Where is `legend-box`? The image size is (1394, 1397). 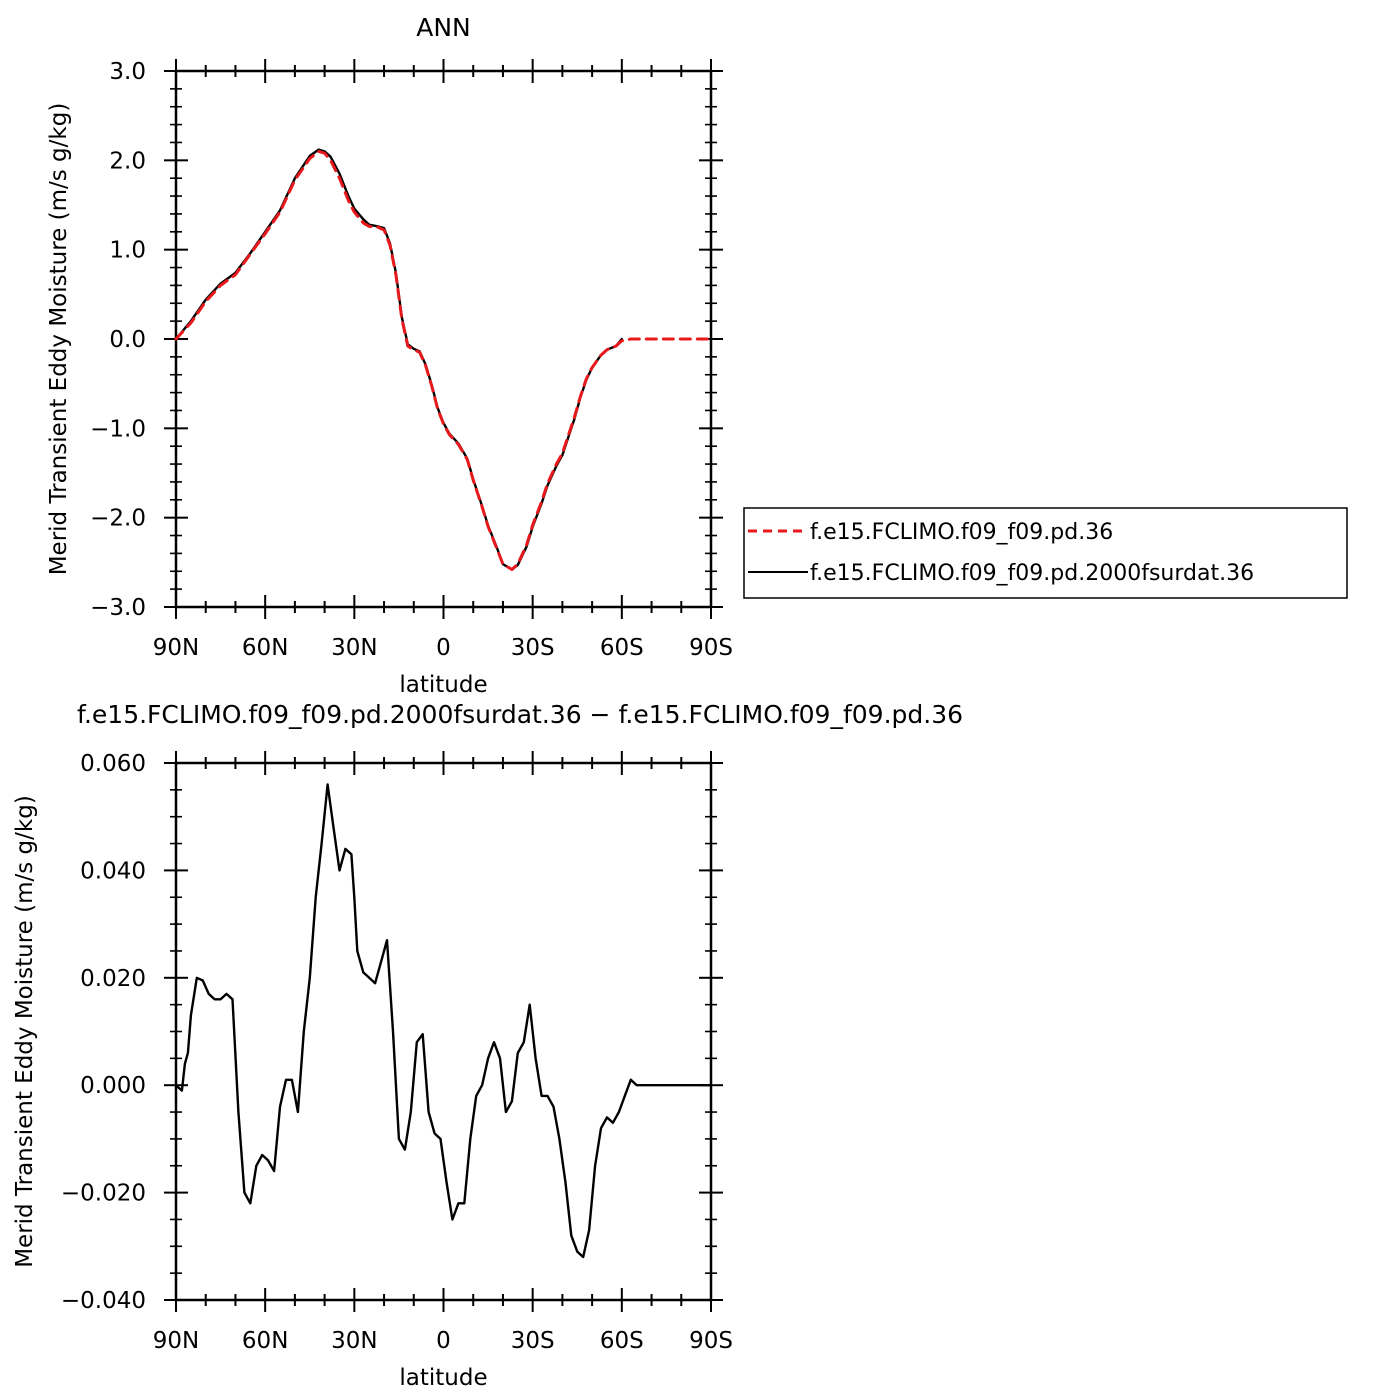
legend-box is located at coordinates (1045, 553).